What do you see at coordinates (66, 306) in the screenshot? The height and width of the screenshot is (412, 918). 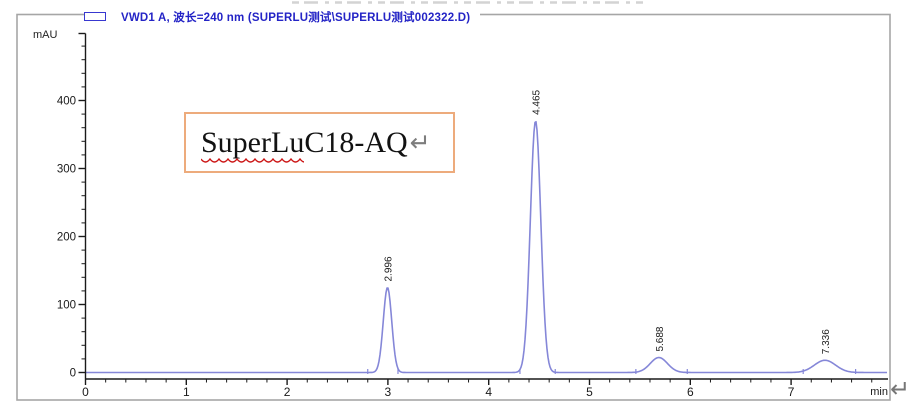 I see `y-tick-label: 100` at bounding box center [66, 306].